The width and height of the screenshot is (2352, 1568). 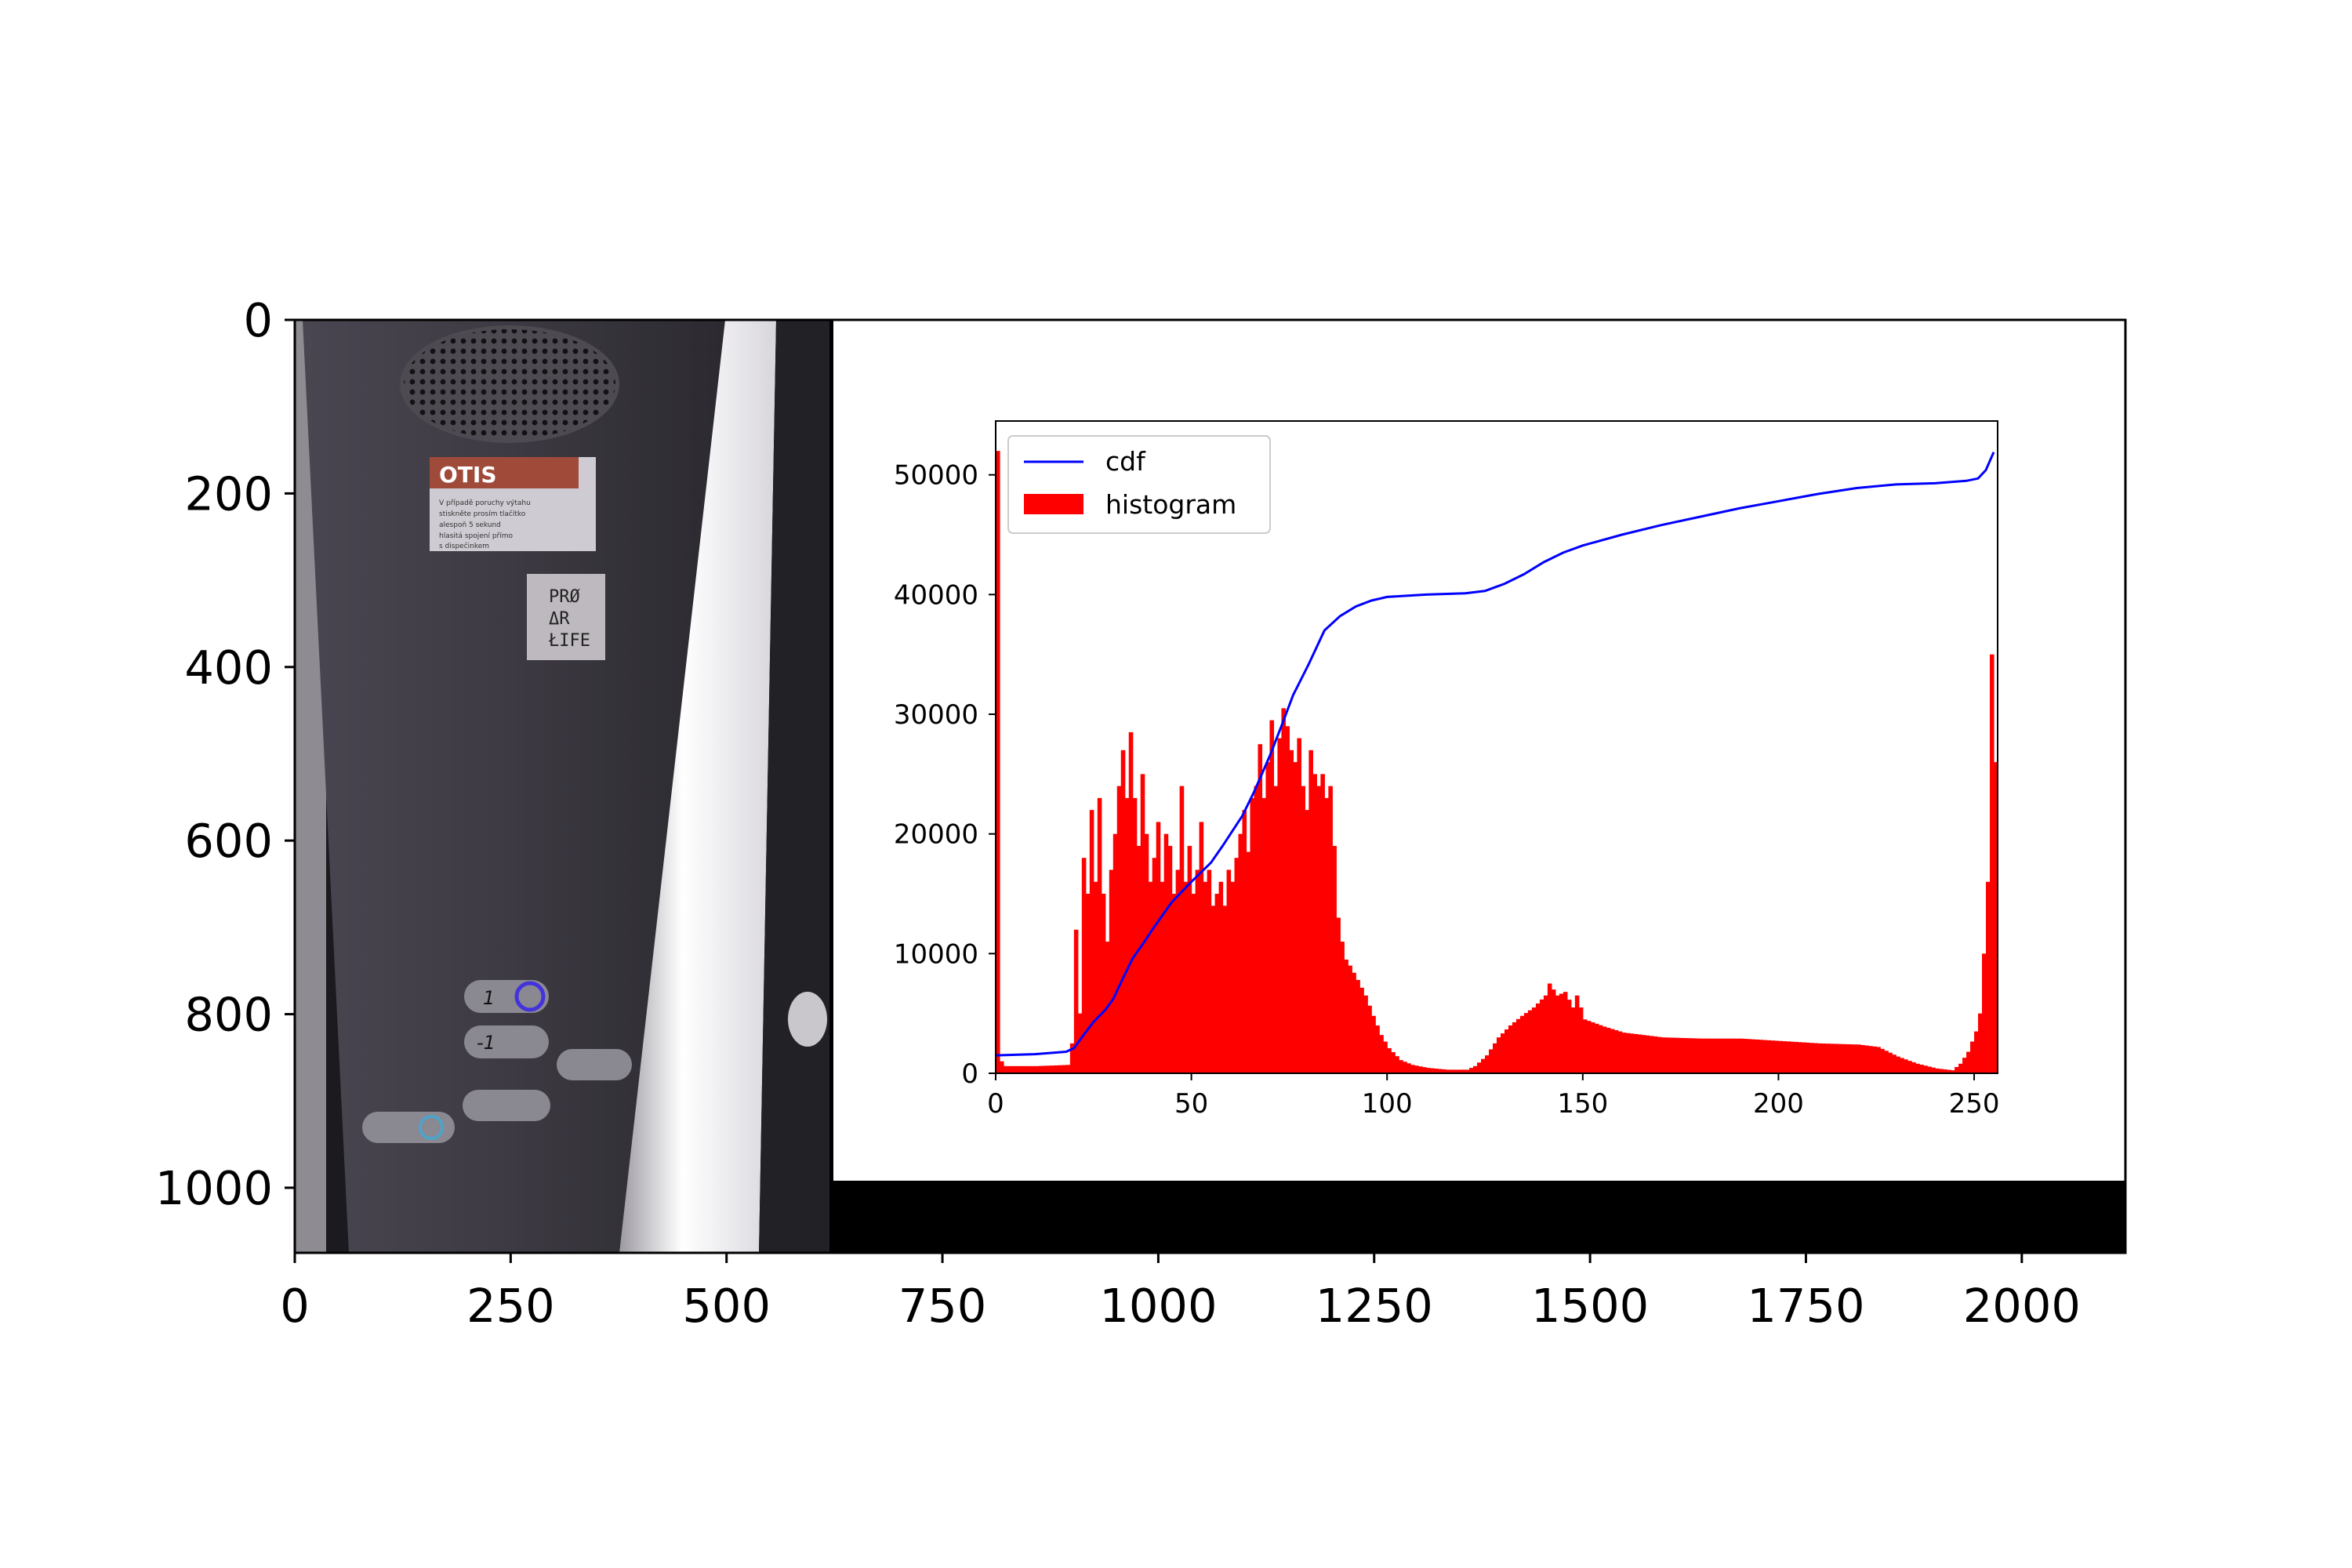 What do you see at coordinates (1139, 484) in the screenshot?
I see `legend: cdf histogram` at bounding box center [1139, 484].